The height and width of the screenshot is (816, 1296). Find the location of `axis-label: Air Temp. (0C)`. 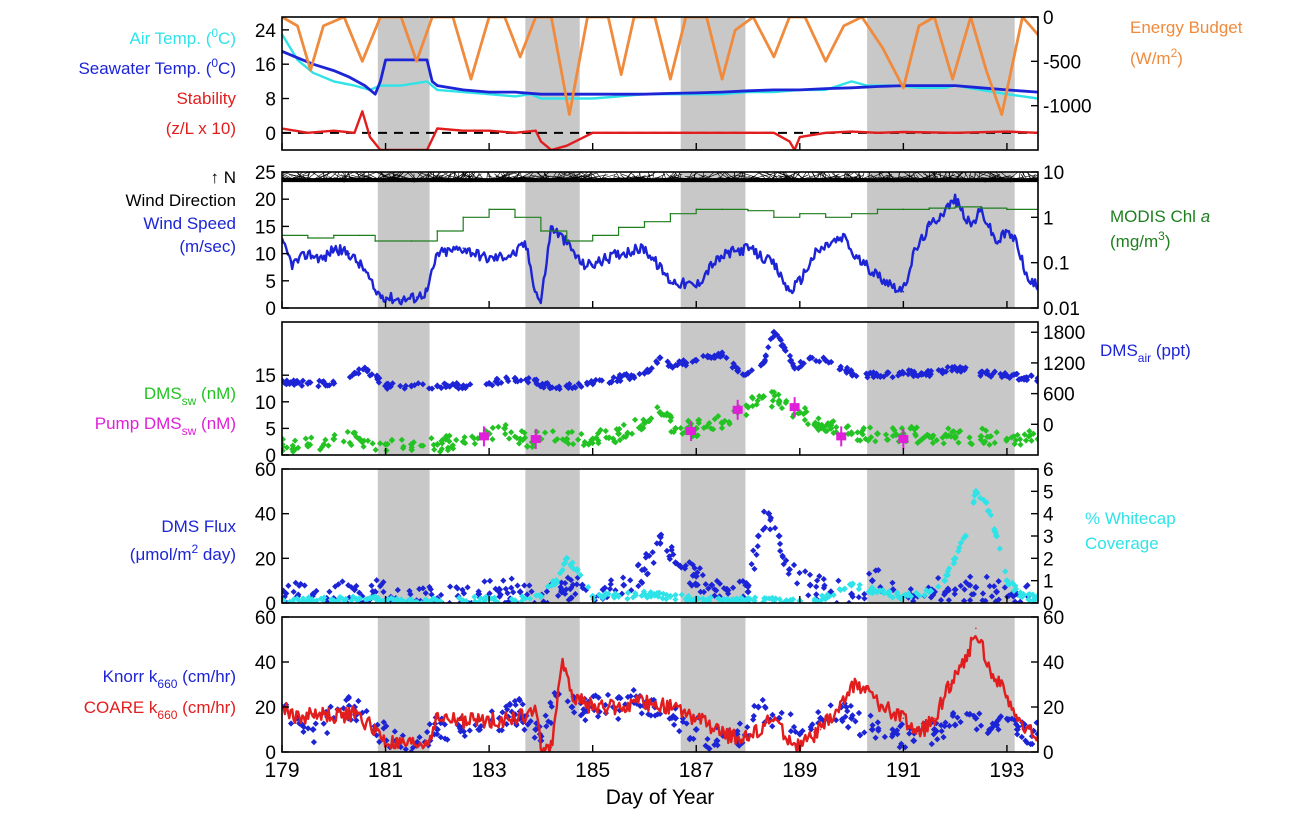

axis-label: Air Temp. (0C) is located at coordinates (182, 37).